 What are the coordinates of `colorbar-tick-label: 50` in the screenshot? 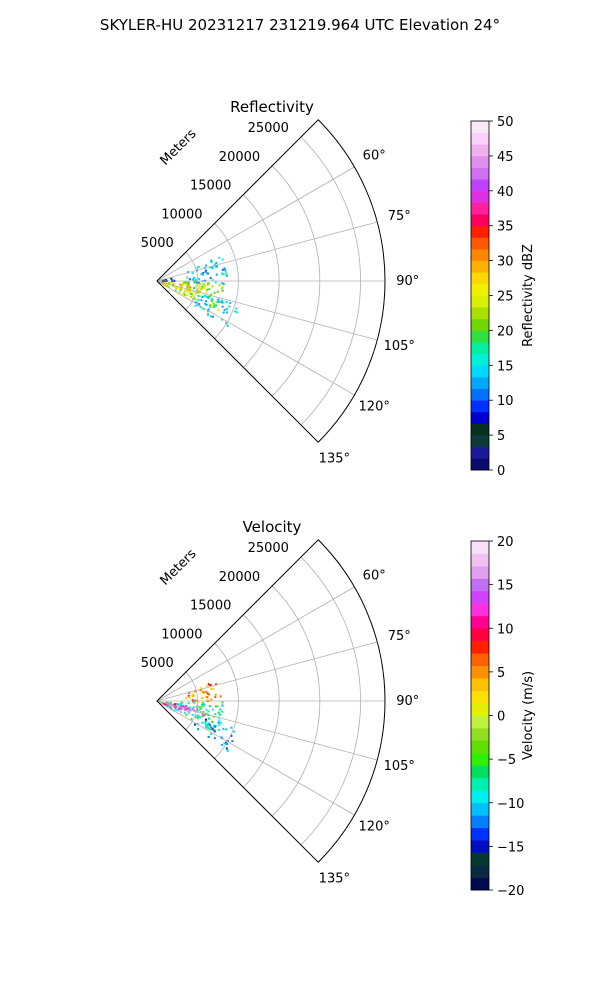 It's located at (505, 122).